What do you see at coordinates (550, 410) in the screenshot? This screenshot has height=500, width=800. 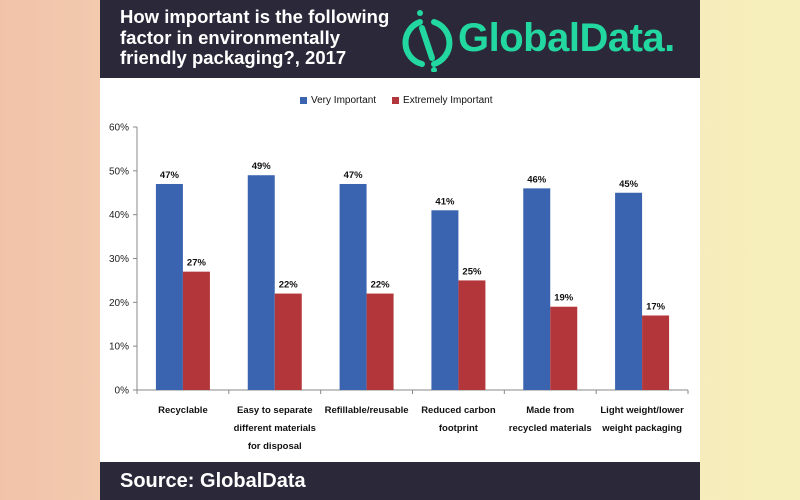 I see `category-label: Made from` at bounding box center [550, 410].